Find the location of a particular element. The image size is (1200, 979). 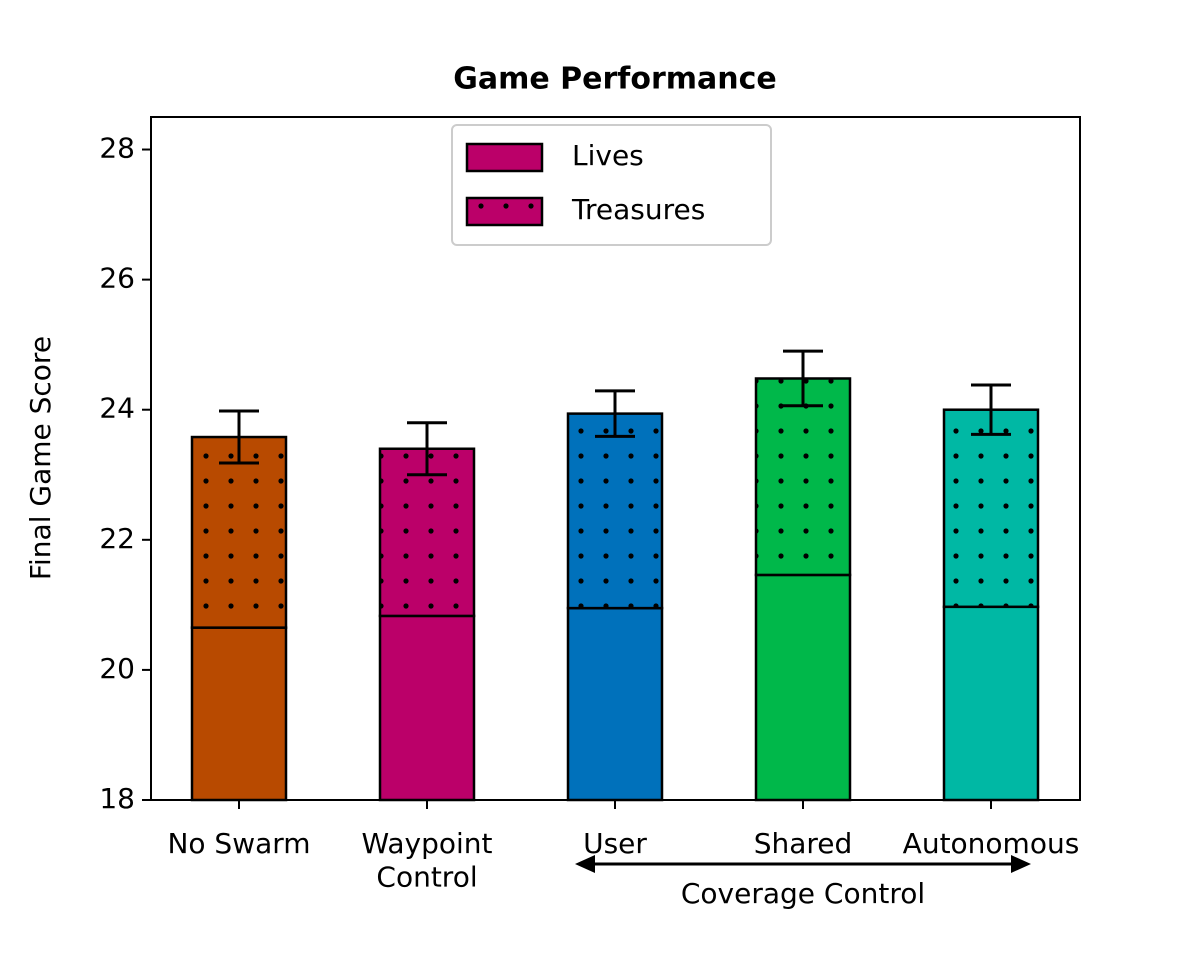

chart-title: Game Performance is located at coordinates (615, 79).